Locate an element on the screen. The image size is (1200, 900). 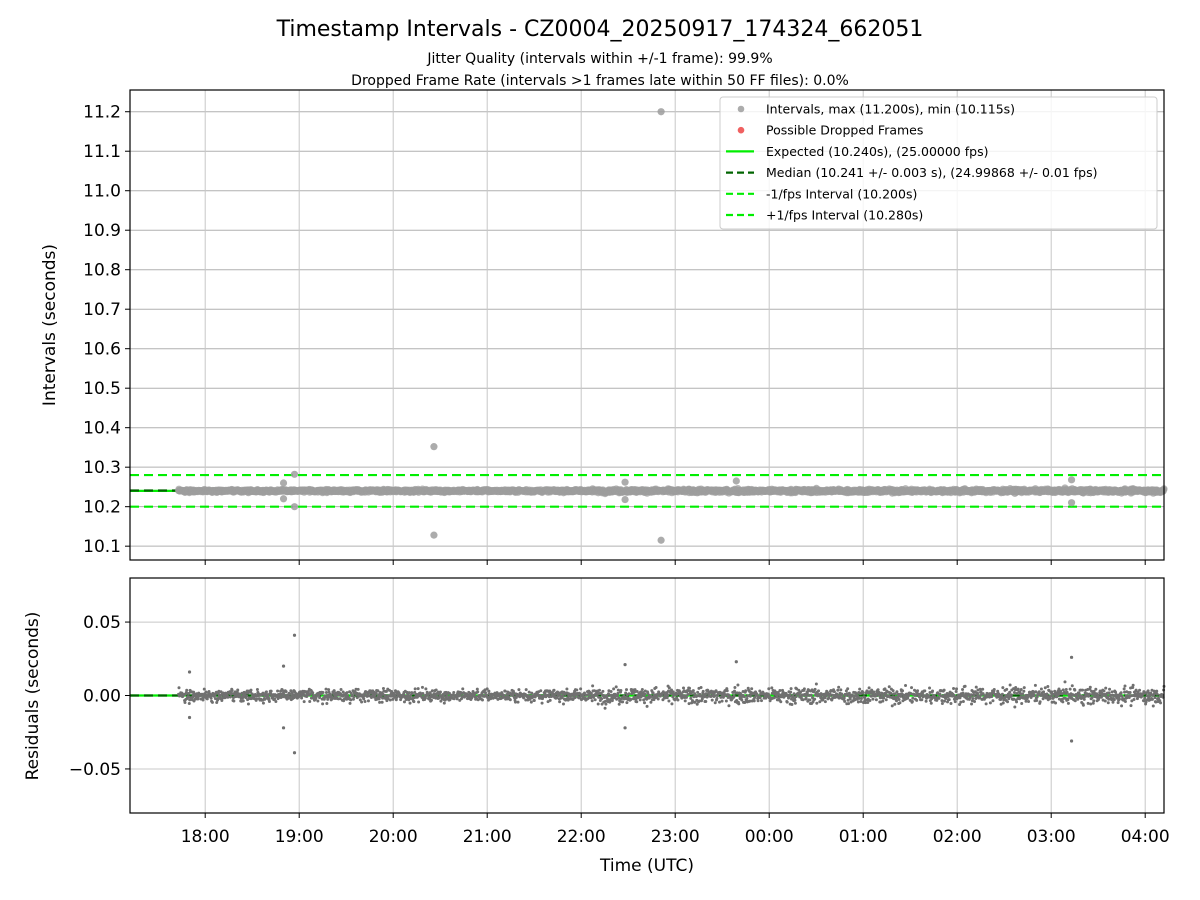
intervals-y-tick-label: 11.2 is located at coordinates (102, 113).